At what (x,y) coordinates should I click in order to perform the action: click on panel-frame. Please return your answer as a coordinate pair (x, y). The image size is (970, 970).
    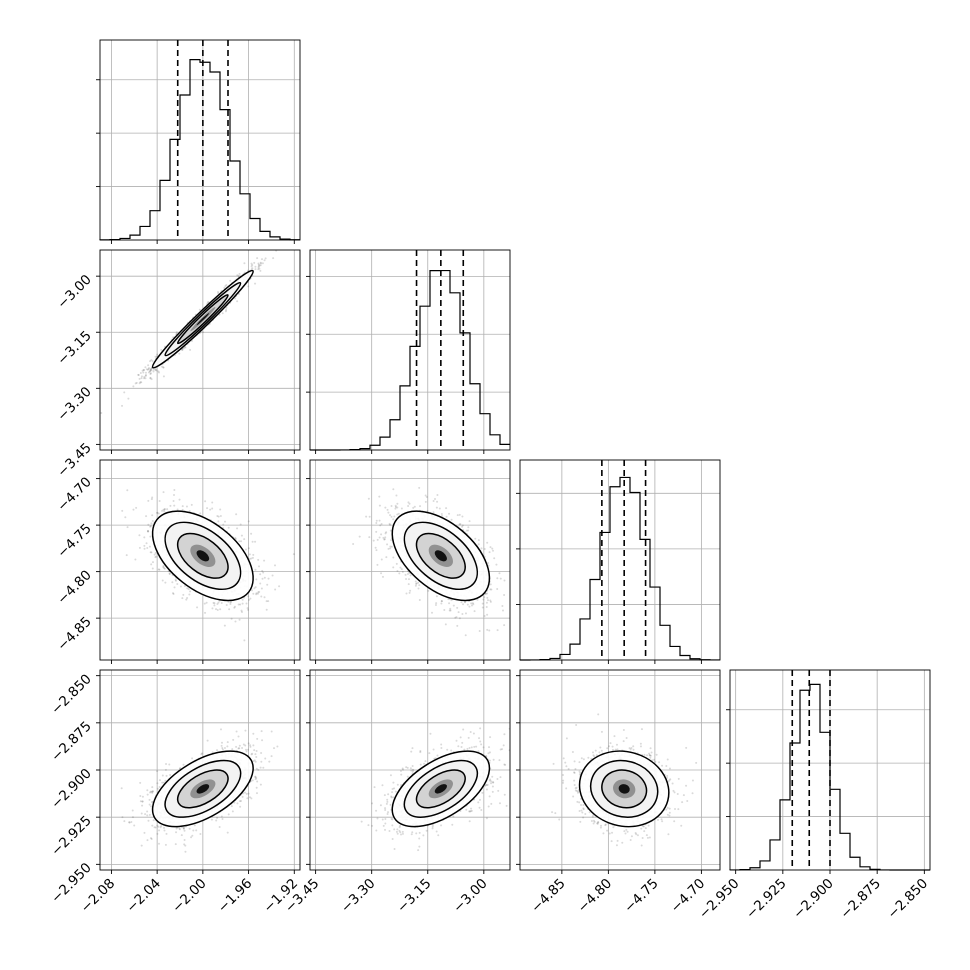
    Looking at the image, I should click on (410, 560).